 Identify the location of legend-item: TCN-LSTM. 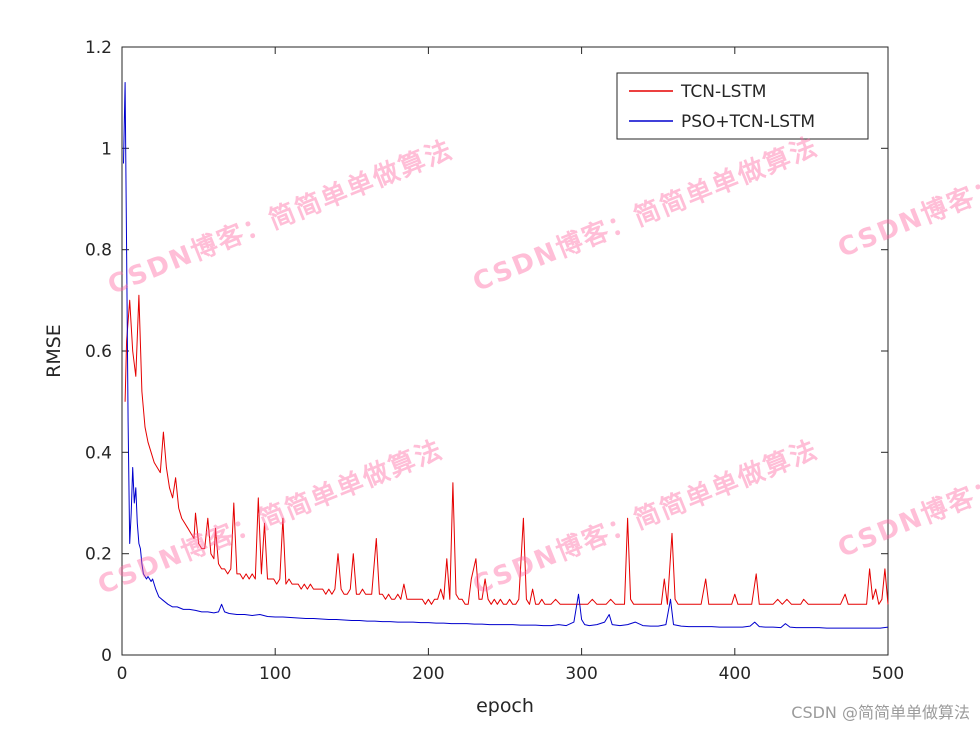
(697, 92).